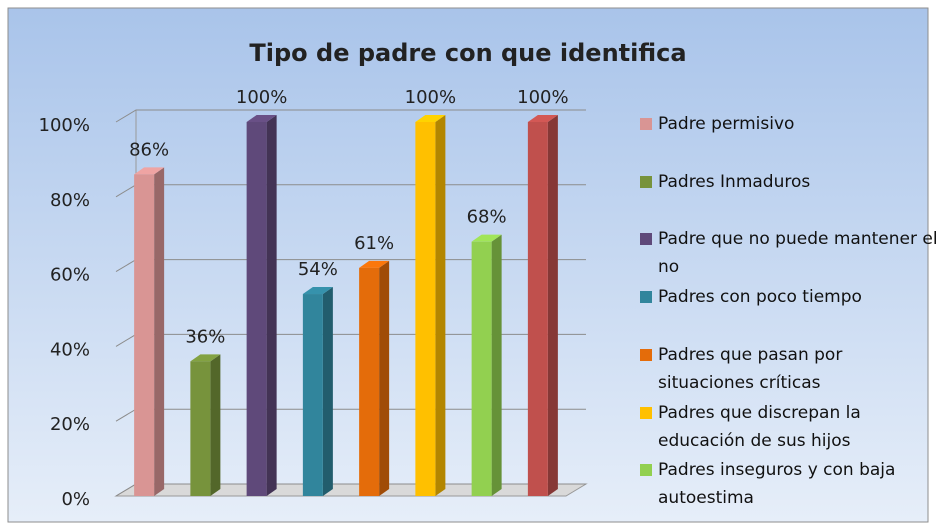 The width and height of the screenshot is (936, 530). What do you see at coordinates (70, 424) in the screenshot?
I see `y-tick-label: 20%` at bounding box center [70, 424].